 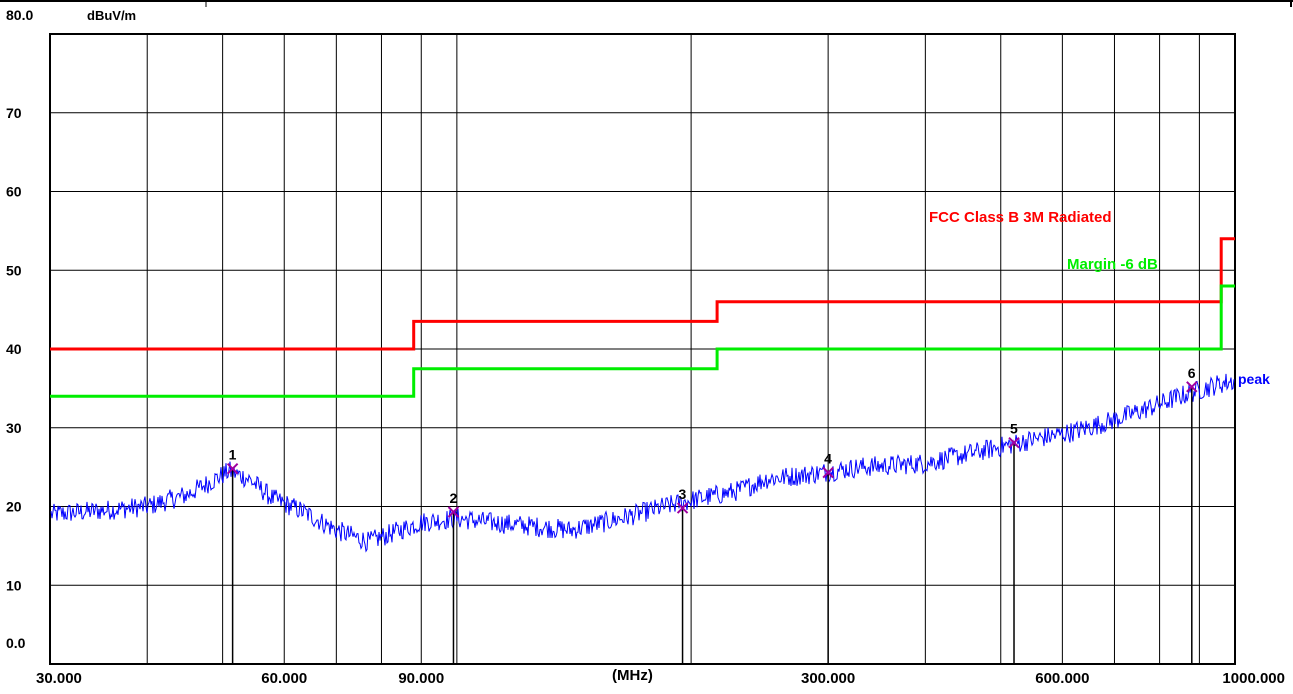 What do you see at coordinates (19, 15) in the screenshot?
I see `y-tick-label: 80.0` at bounding box center [19, 15].